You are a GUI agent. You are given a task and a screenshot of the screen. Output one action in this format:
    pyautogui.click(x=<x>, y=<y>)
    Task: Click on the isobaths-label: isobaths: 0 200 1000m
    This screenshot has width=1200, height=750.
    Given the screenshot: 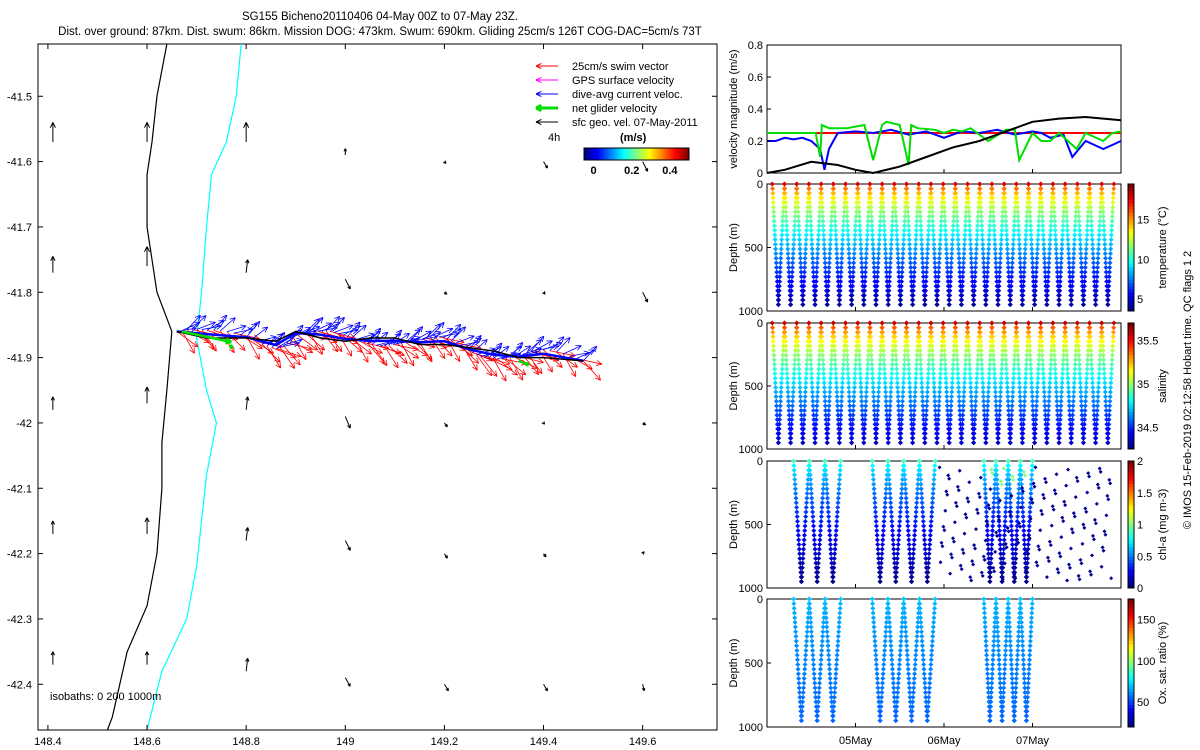 What is the action you would take?
    pyautogui.click(x=105, y=697)
    